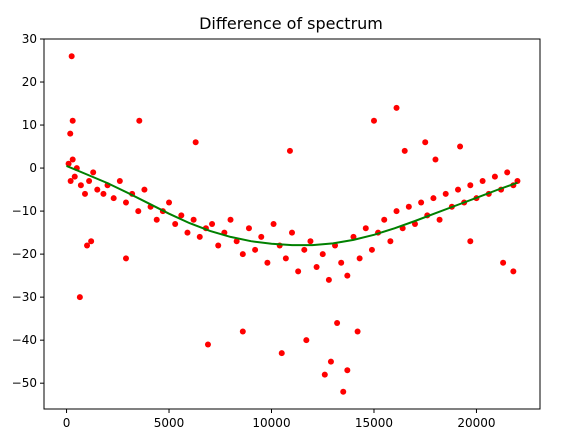 Image resolution: width=563 pixels, height=443 pixels. What do you see at coordinates (67, 423) in the screenshot?
I see `x-tick-label: 0` at bounding box center [67, 423].